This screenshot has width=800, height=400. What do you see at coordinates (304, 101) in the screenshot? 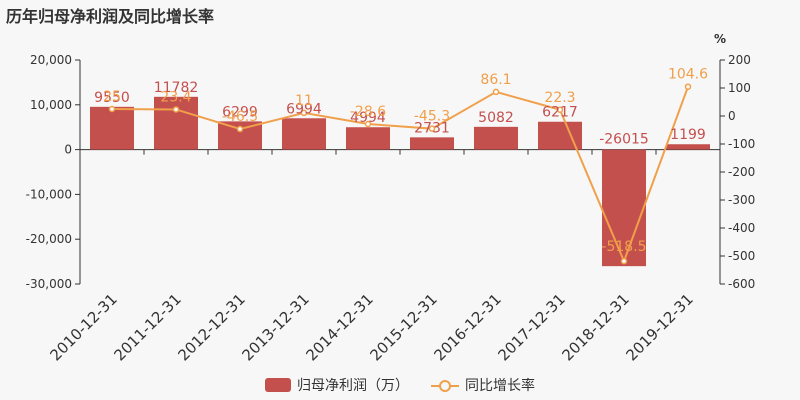
I see `growth-value-label: 11` at bounding box center [304, 101].